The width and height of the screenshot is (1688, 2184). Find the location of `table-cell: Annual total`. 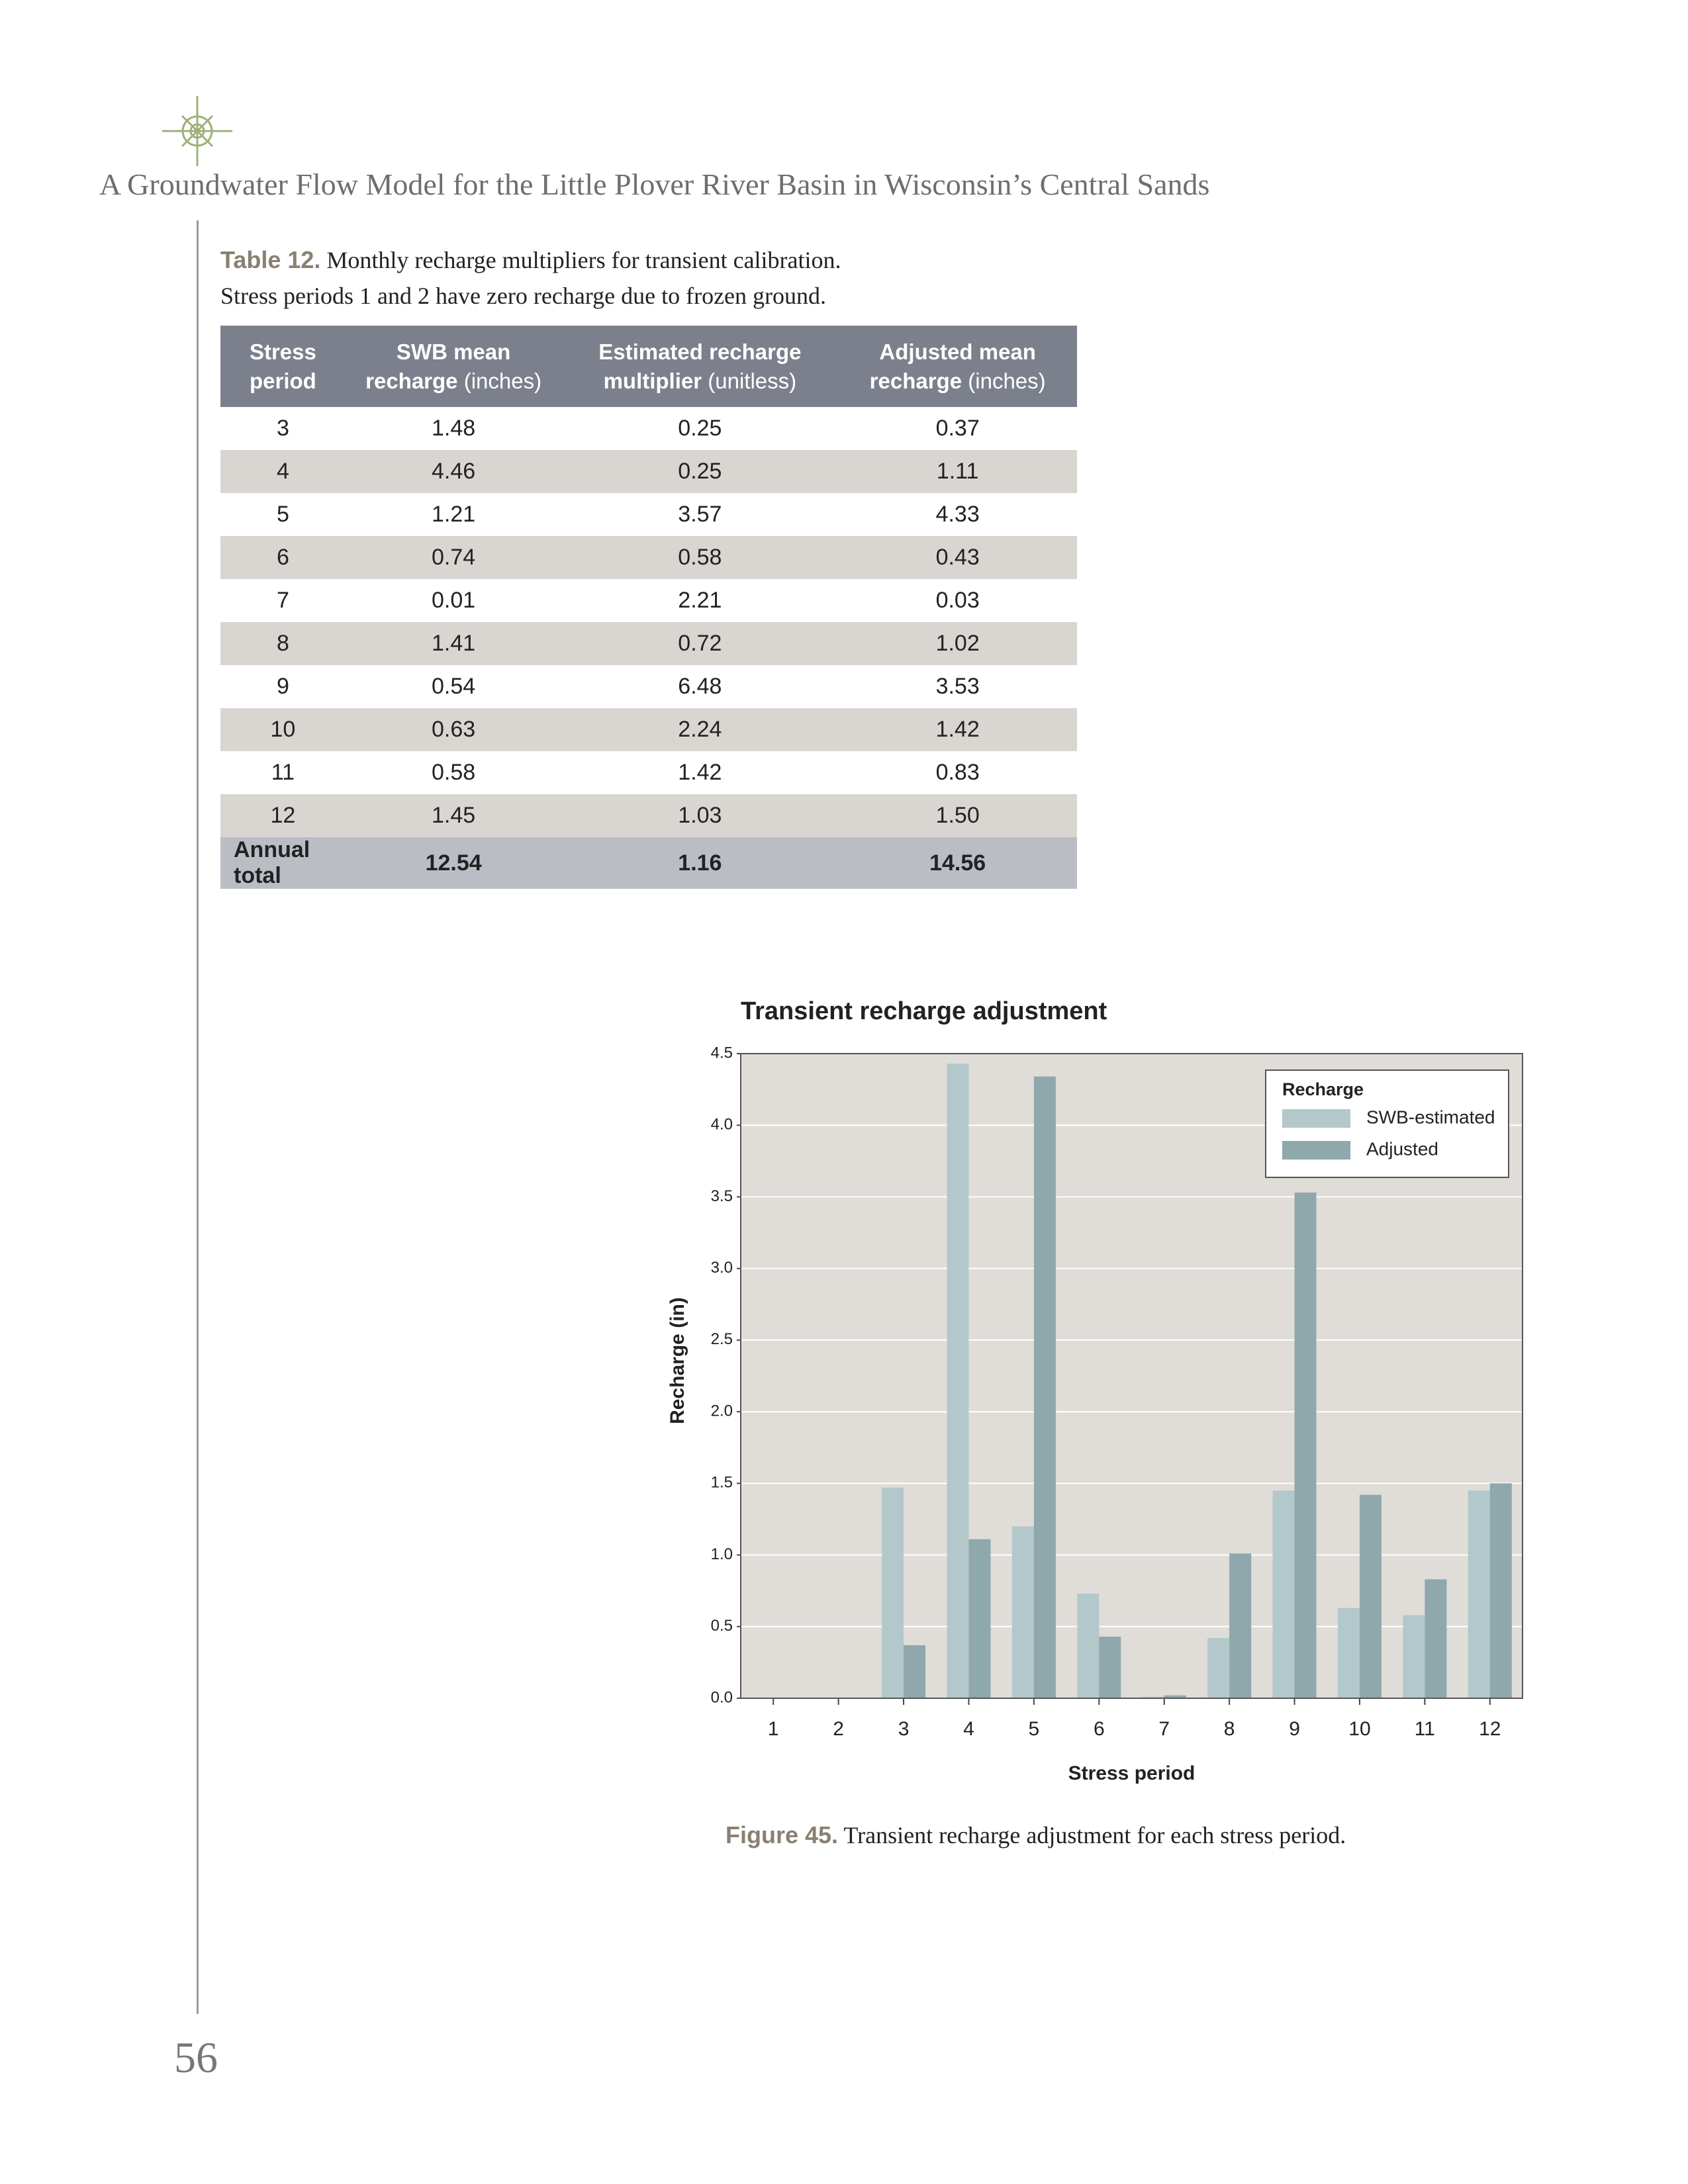

table-cell: Annual total is located at coordinates (283, 863).